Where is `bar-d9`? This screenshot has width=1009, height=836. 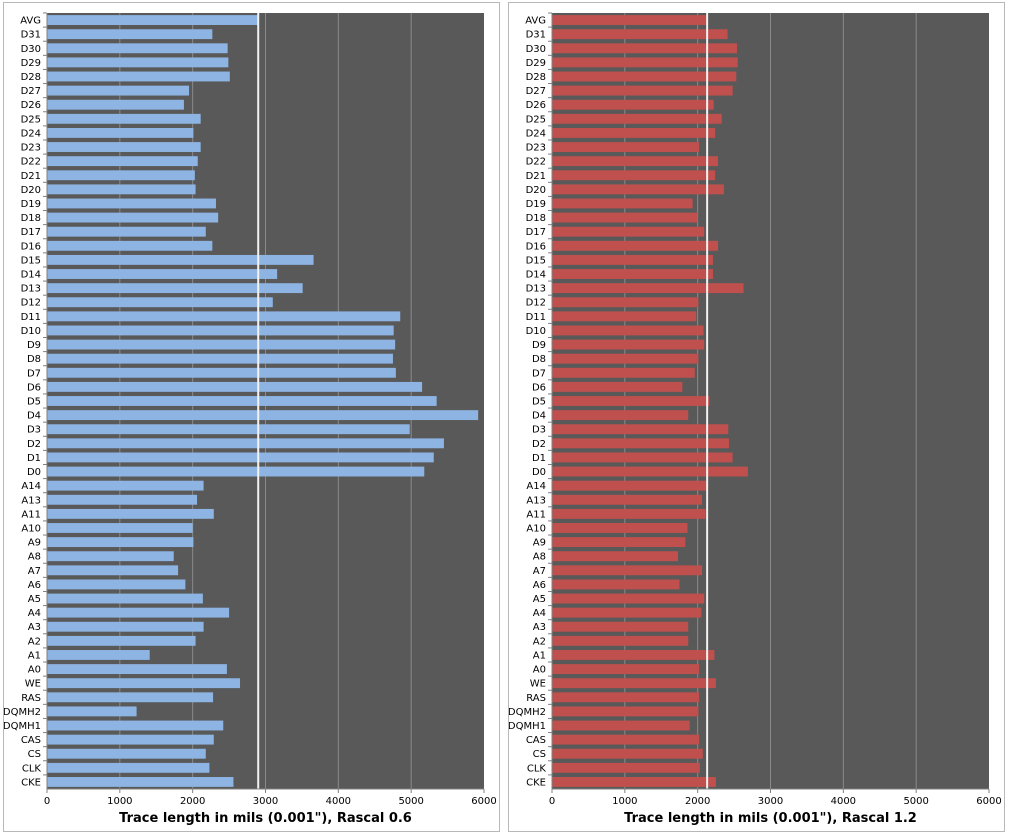
bar-d9 is located at coordinates (221, 344).